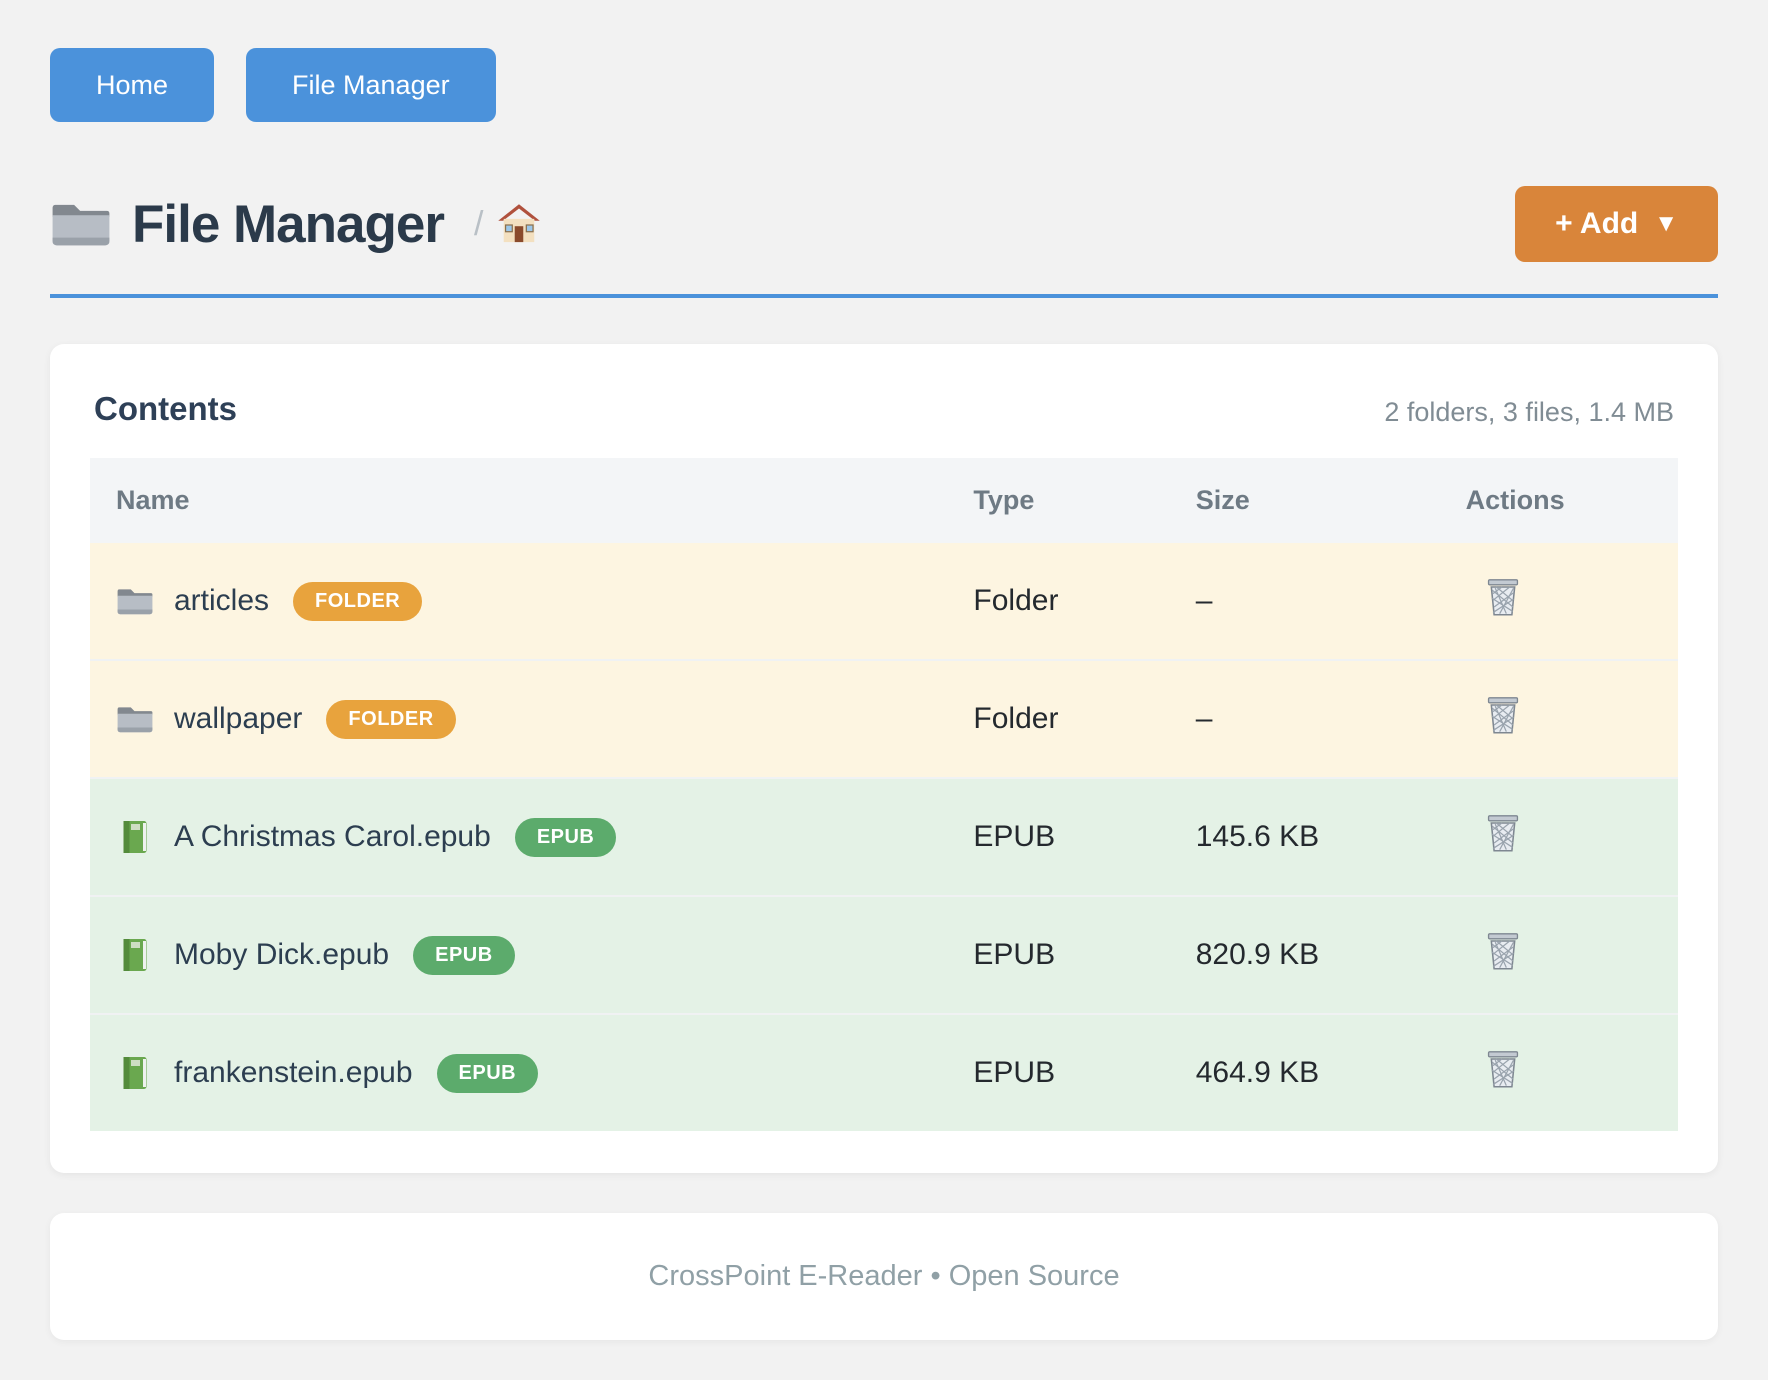  What do you see at coordinates (238, 718) in the screenshot?
I see `item-name: wallpaper` at bounding box center [238, 718].